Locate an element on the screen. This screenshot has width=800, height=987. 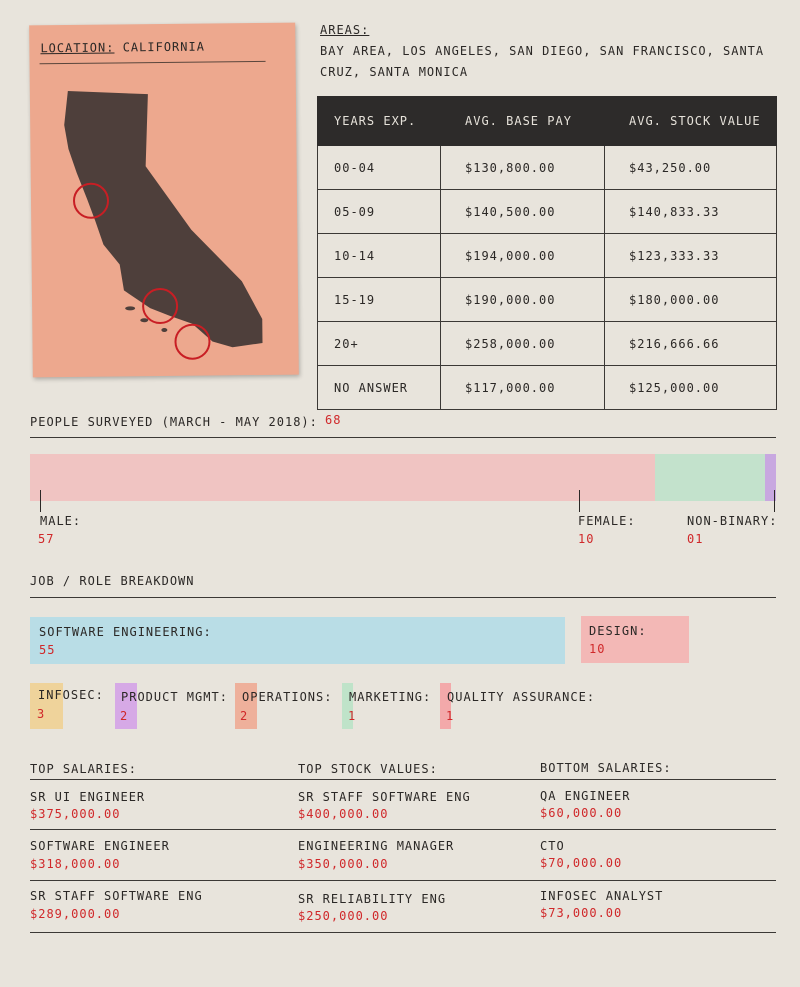
gender-value-male: 57 is located at coordinates (46, 539).